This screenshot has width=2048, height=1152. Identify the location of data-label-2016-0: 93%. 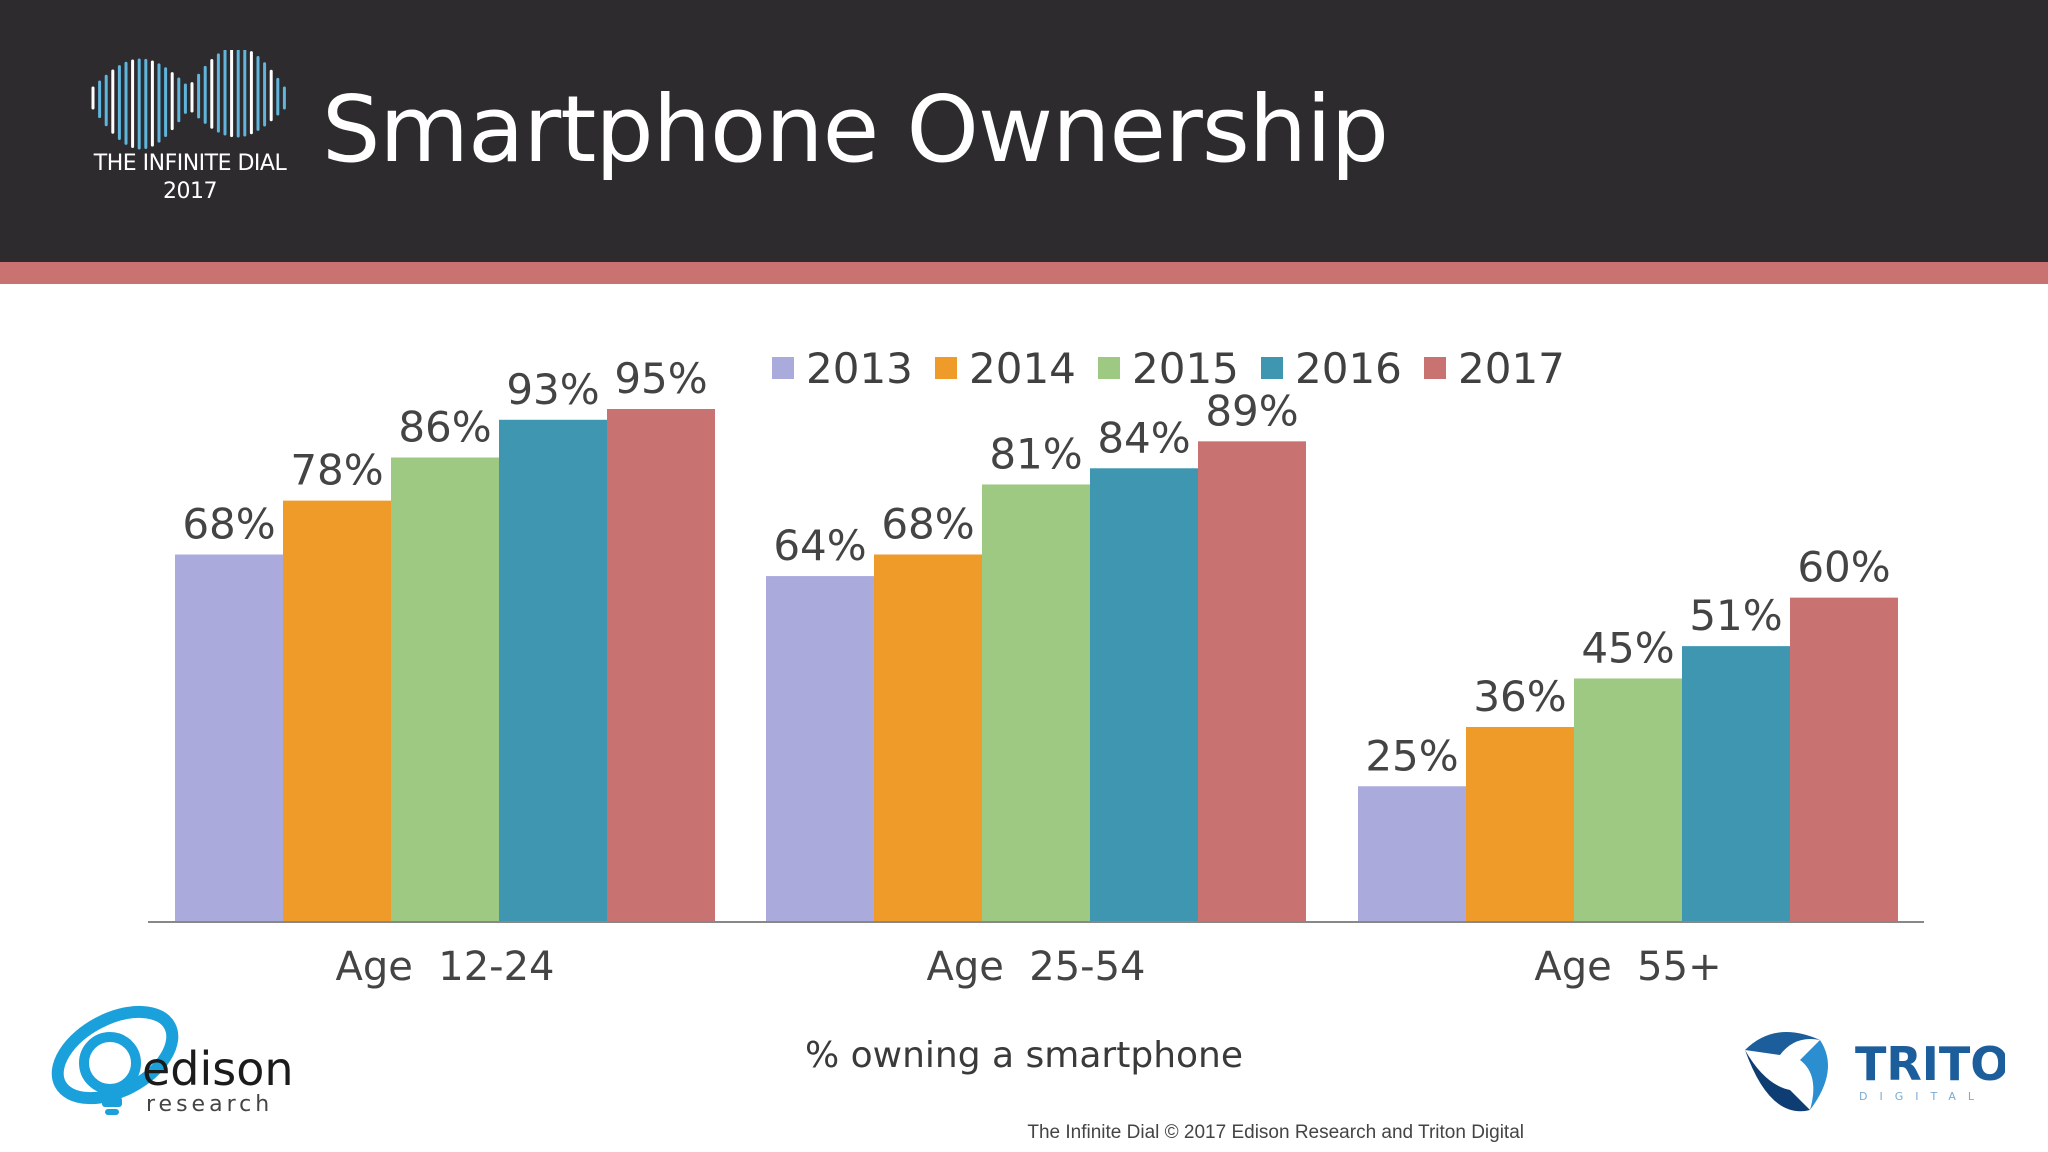
(552, 389).